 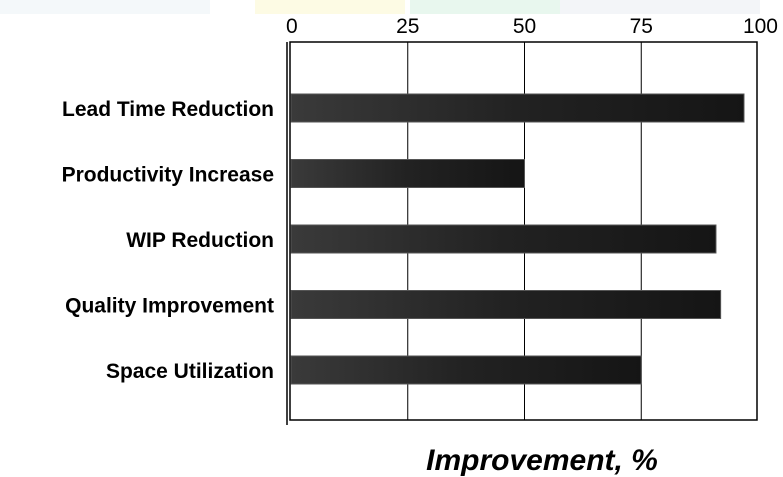 What do you see at coordinates (407, 26) in the screenshot?
I see `x-tick-label: 25` at bounding box center [407, 26].